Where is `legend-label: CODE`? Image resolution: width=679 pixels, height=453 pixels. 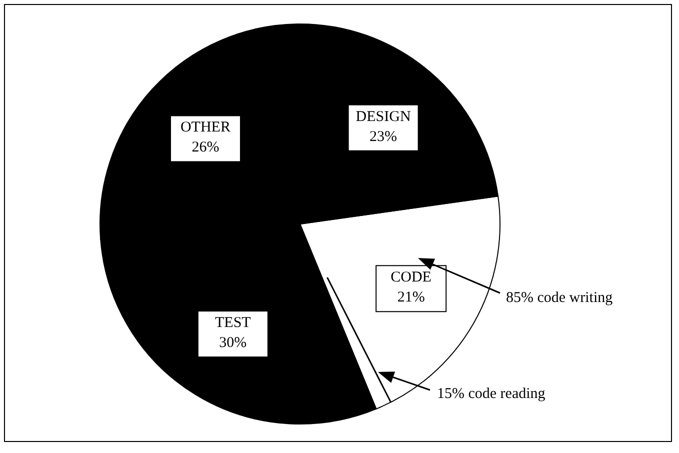
legend-label: CODE is located at coordinates (411, 278).